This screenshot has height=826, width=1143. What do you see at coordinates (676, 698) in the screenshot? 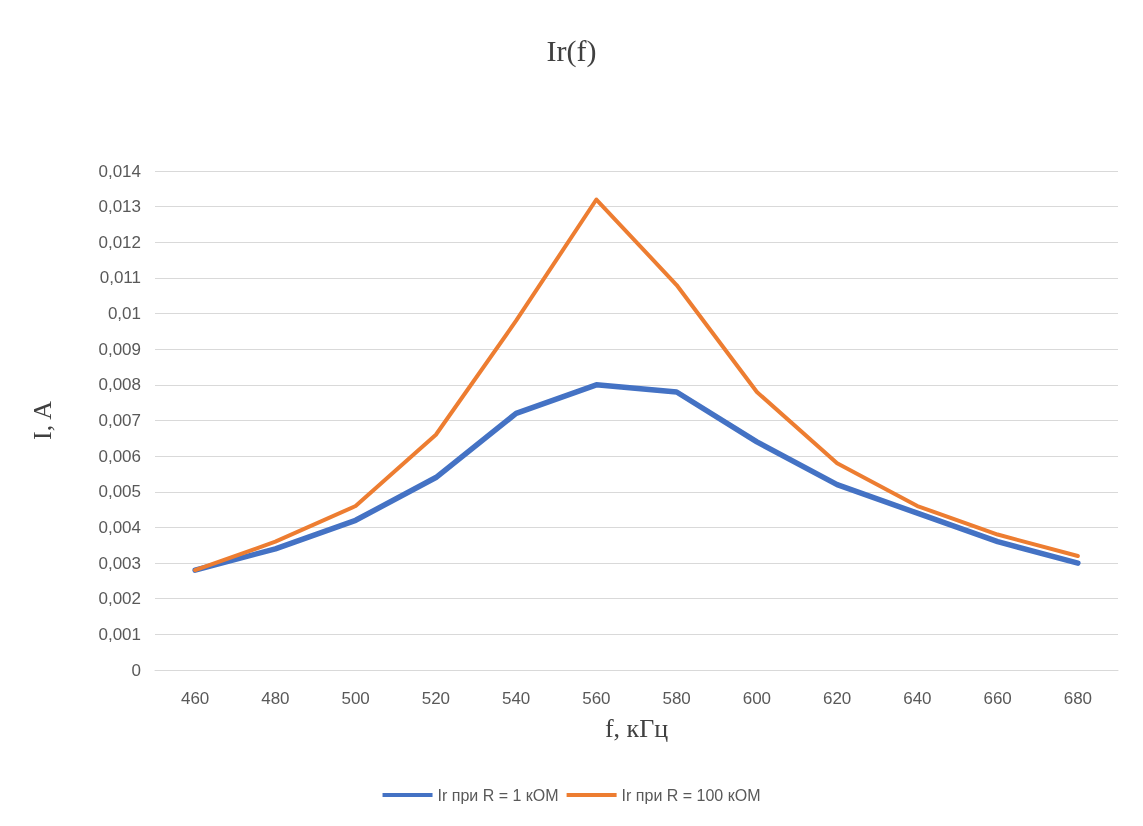
I see `x-tick-label: 580` at bounding box center [676, 698].